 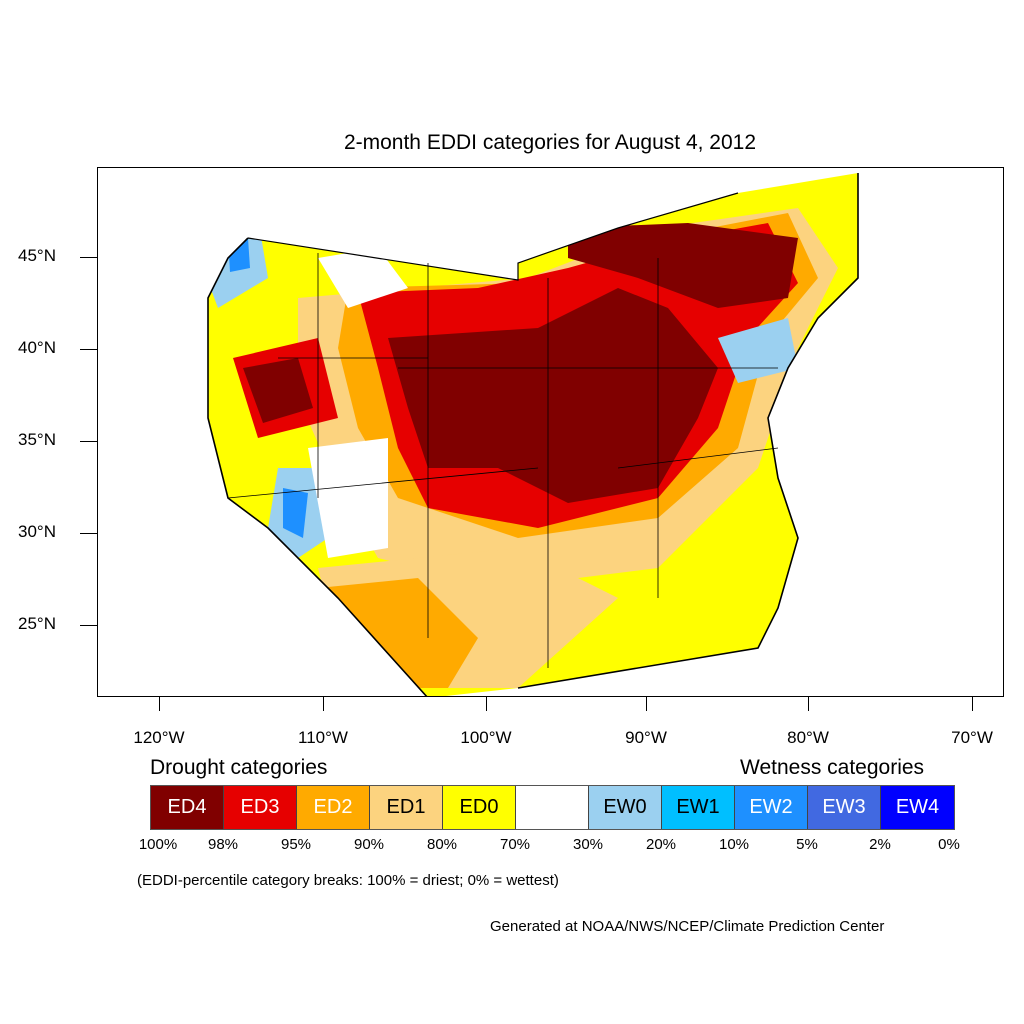 I want to click on legend-break-label: 100%, so click(x=158, y=844).